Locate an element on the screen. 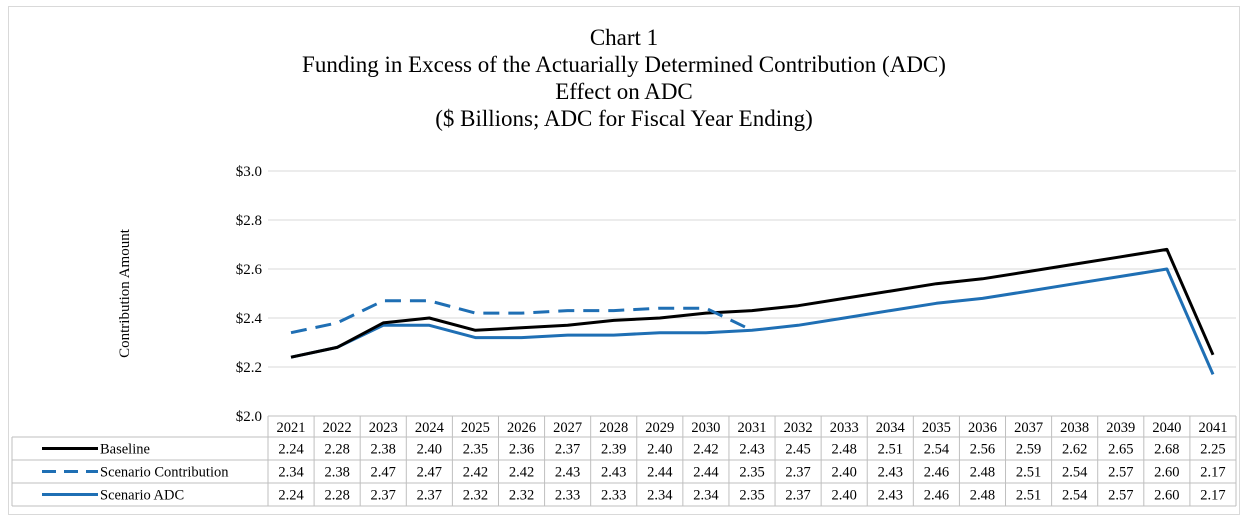 The width and height of the screenshot is (1248, 521). x-category-2022: 2022 is located at coordinates (337, 428).